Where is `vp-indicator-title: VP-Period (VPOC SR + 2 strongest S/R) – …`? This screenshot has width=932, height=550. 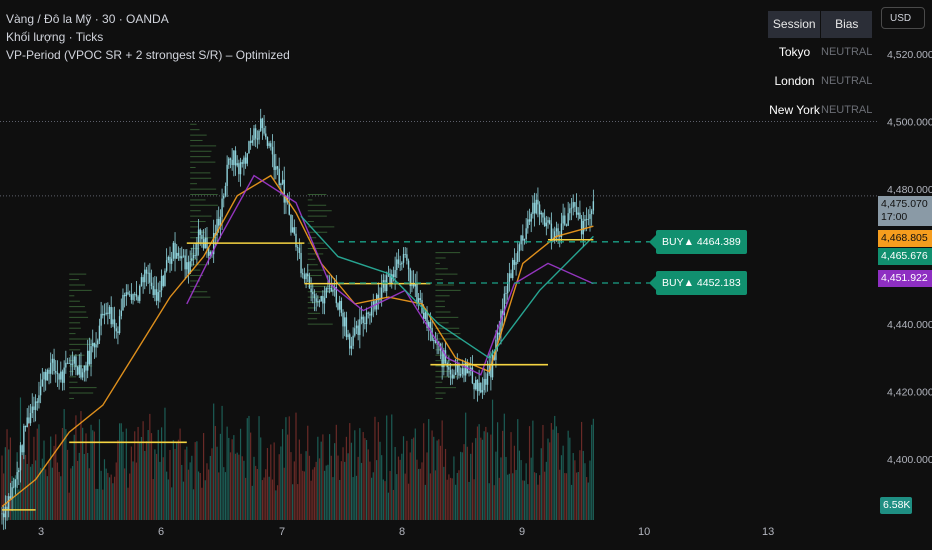
vp-indicator-title: VP-Period (VPOC SR + 2 strongest S/R) – … is located at coordinates (148, 55).